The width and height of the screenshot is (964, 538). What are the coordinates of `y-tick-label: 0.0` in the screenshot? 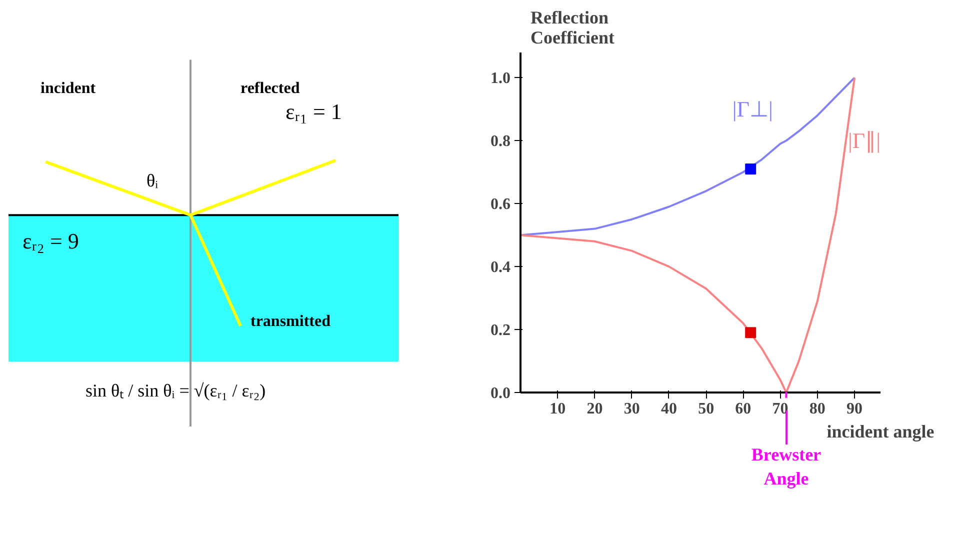 It's located at (500, 393).